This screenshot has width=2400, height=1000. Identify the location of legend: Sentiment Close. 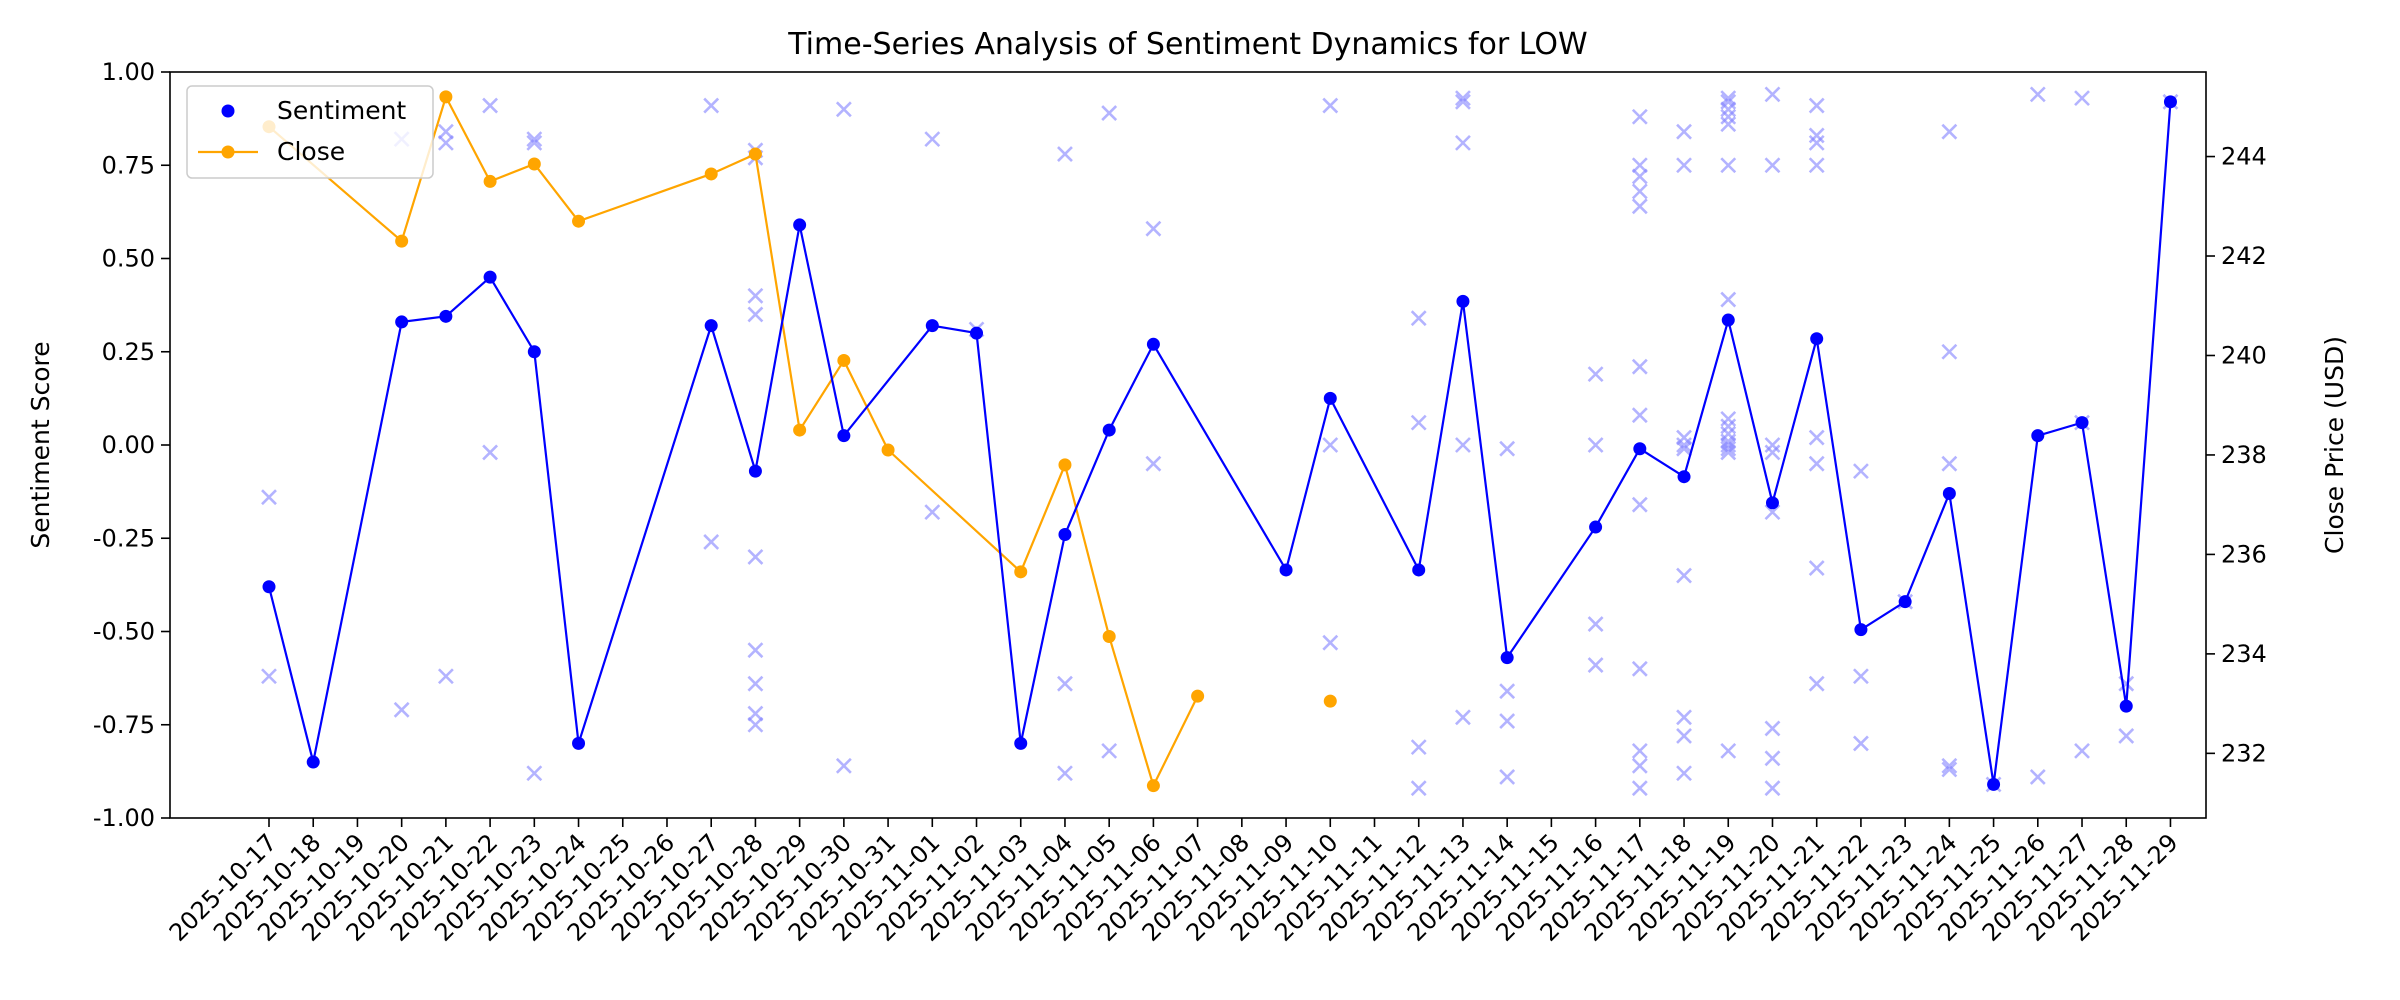
(310, 132).